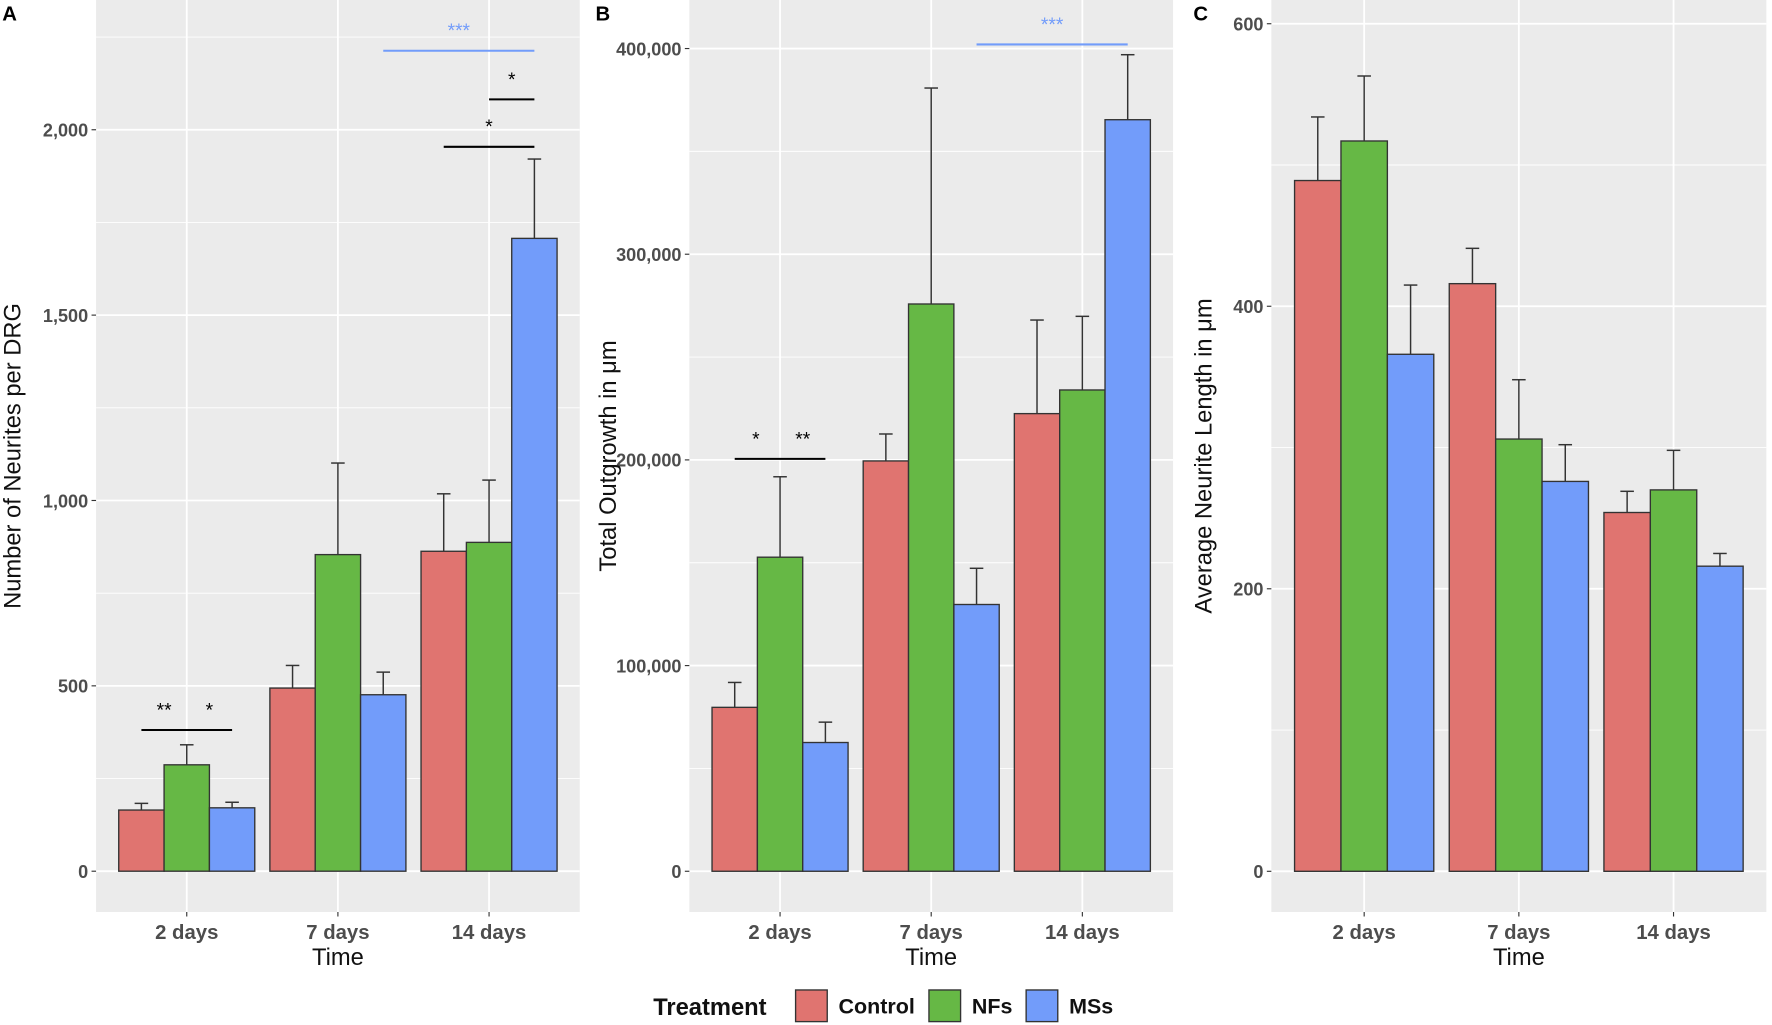 The height and width of the screenshot is (1025, 1772). What do you see at coordinates (1042, 1006) in the screenshot?
I see `legend-key-mss` at bounding box center [1042, 1006].